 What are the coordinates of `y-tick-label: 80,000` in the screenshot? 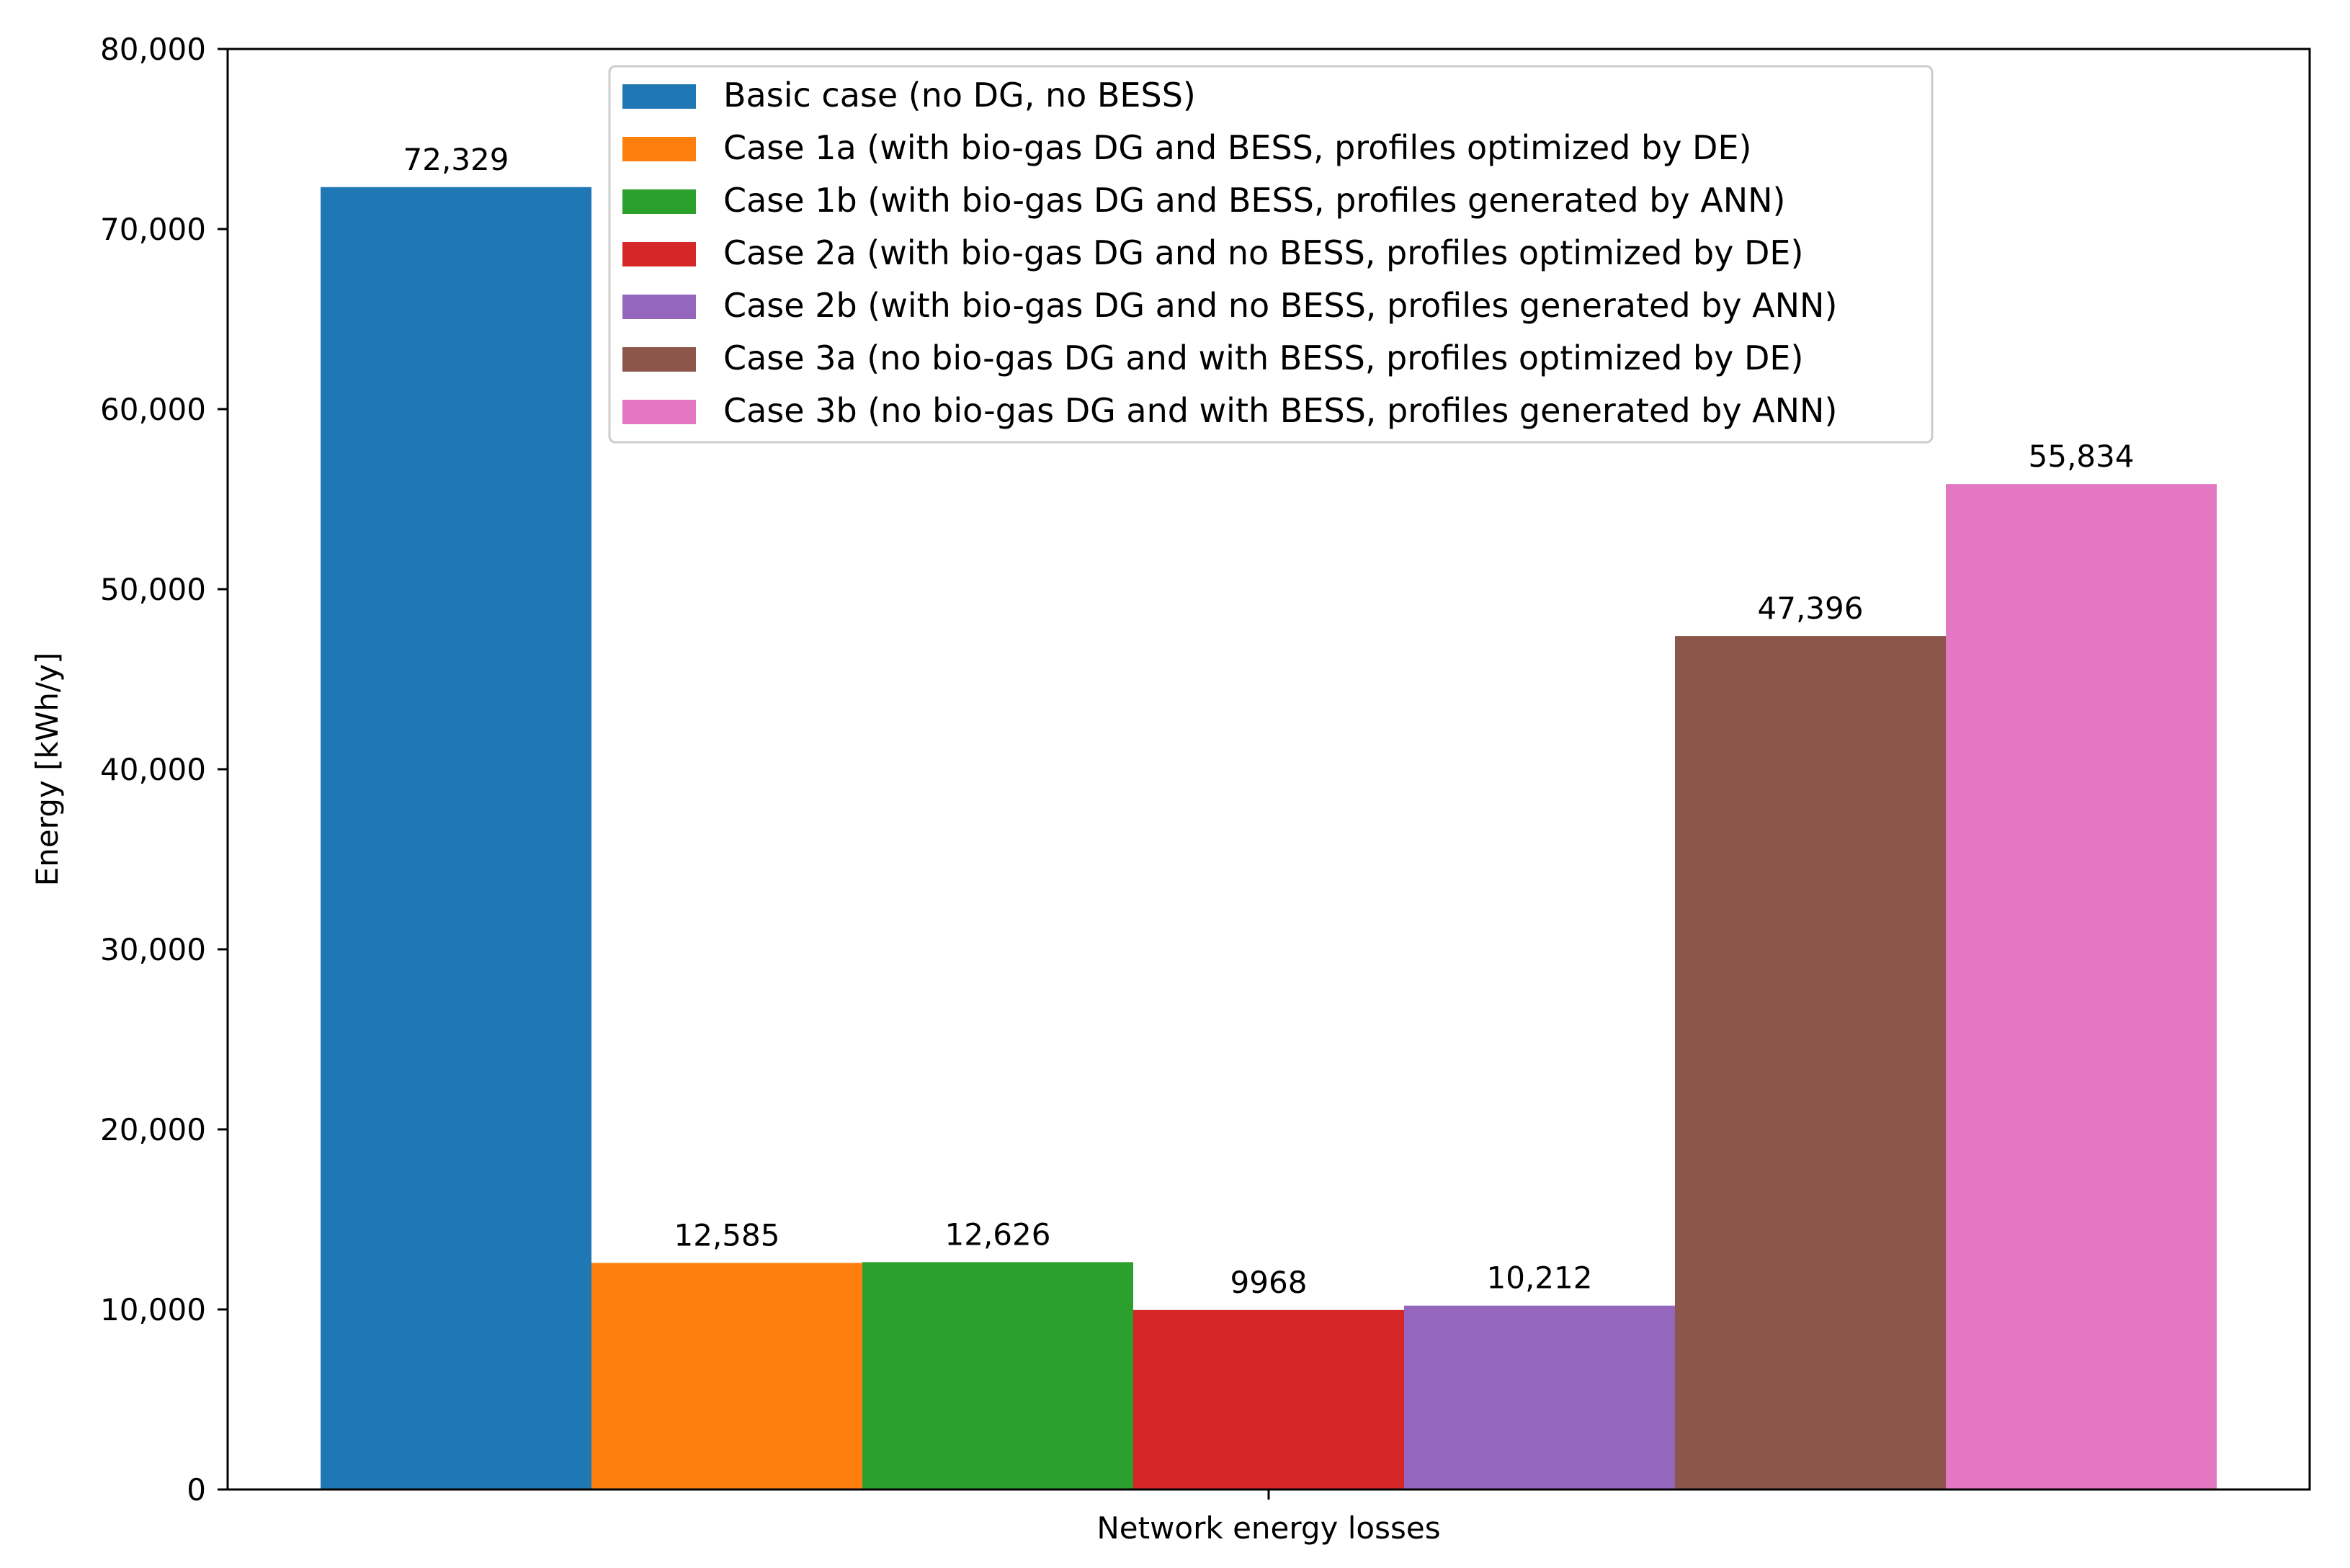 It's located at (153, 49).